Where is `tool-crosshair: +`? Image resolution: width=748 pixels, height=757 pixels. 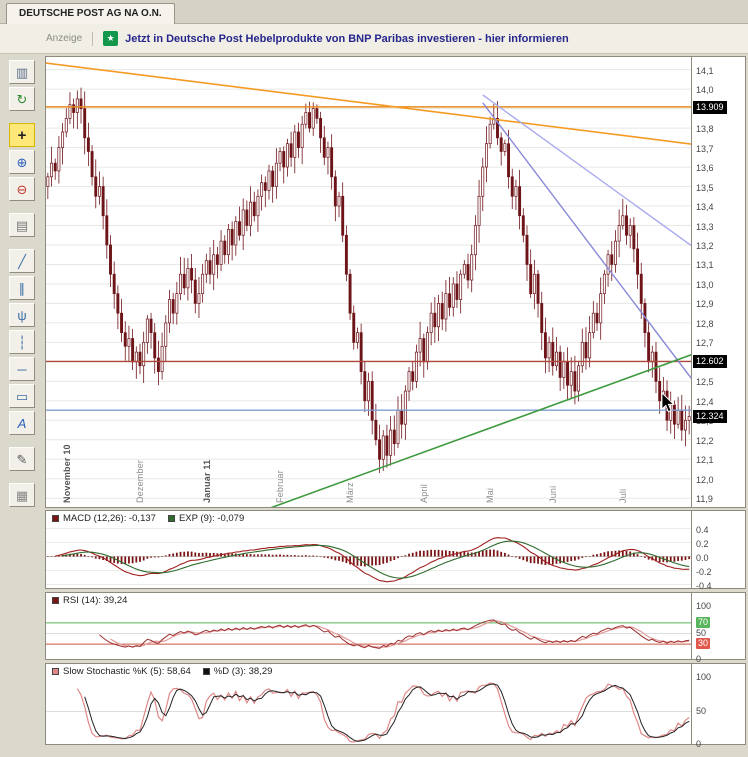
tool-crosshair: + is located at coordinates (22, 135).